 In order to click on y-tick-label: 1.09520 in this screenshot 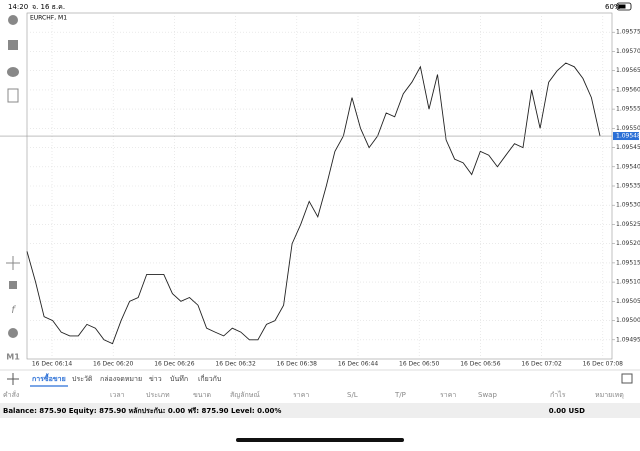, I will do `click(628, 243)`.